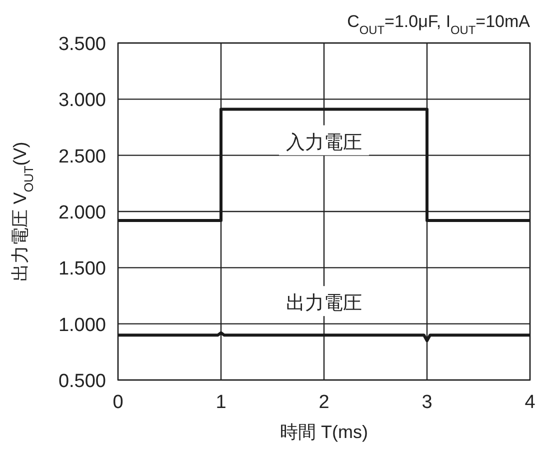  I want to click on x-tick-label: 1, so click(221, 402).